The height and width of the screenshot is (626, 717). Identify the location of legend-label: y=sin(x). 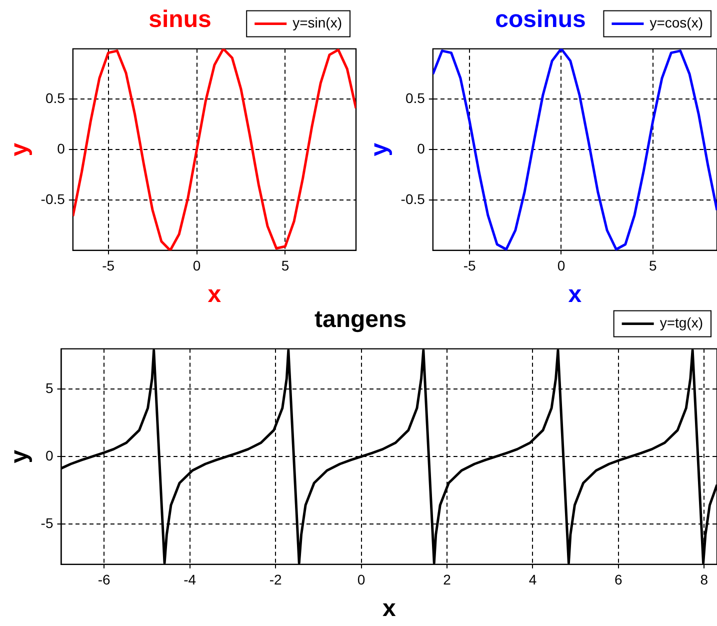
(317, 22).